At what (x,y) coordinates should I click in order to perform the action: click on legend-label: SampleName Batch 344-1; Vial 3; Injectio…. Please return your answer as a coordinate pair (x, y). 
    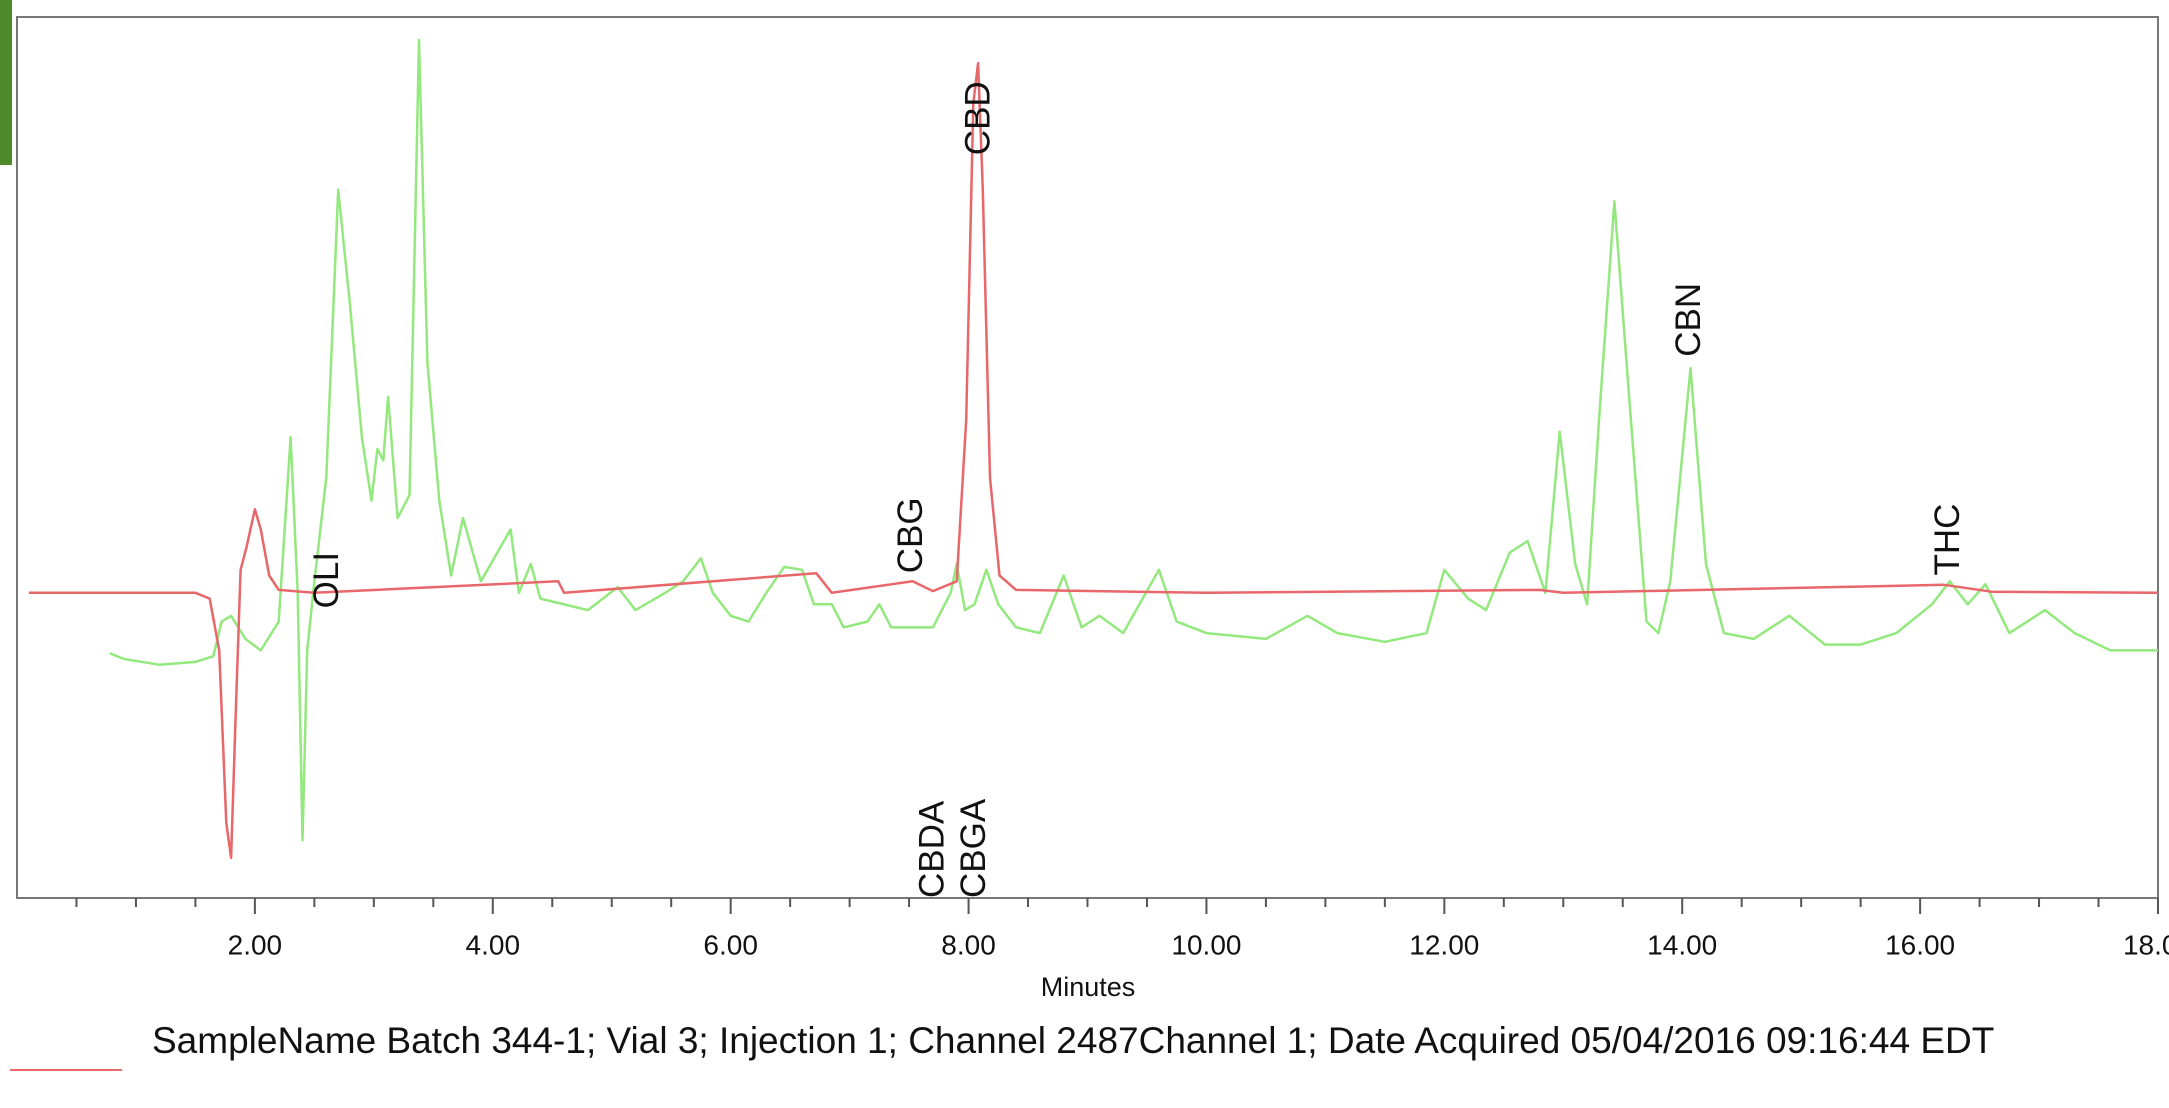
    Looking at the image, I should click on (1073, 1040).